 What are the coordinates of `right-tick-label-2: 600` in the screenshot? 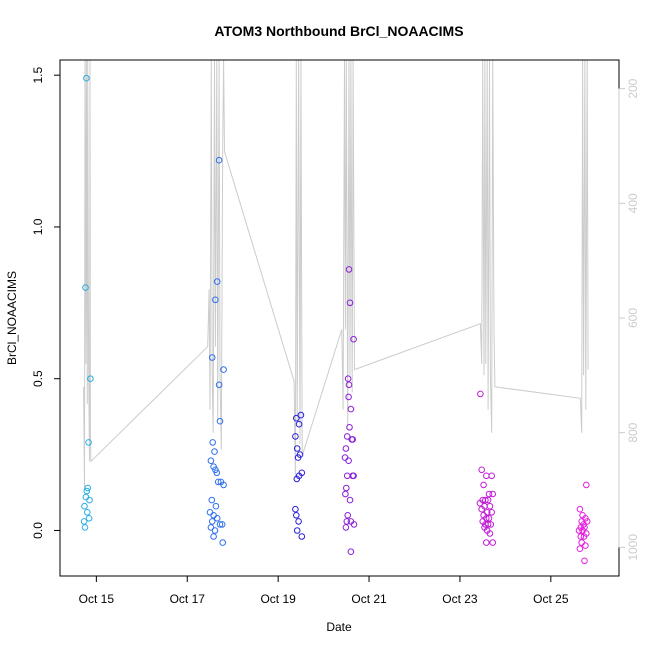 It's located at (633, 318).